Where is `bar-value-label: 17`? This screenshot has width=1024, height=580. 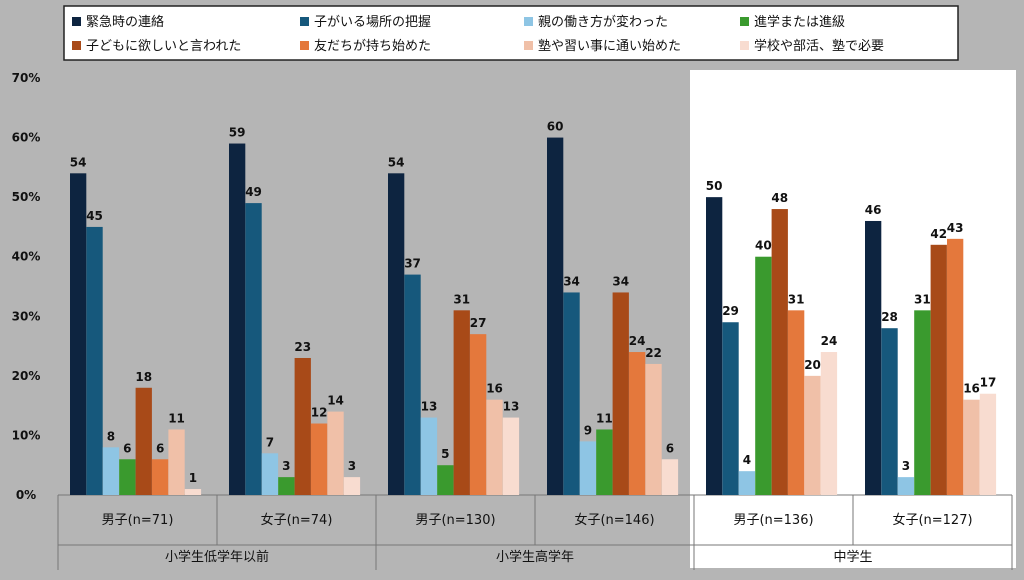 bar-value-label: 17 is located at coordinates (988, 383).